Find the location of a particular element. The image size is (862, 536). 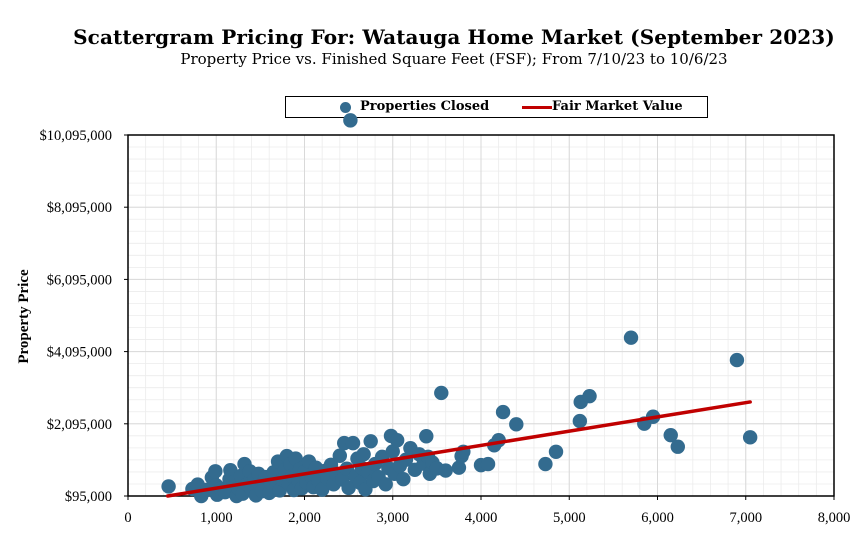

y-tick-label: $95,000 is located at coordinates (88, 497).